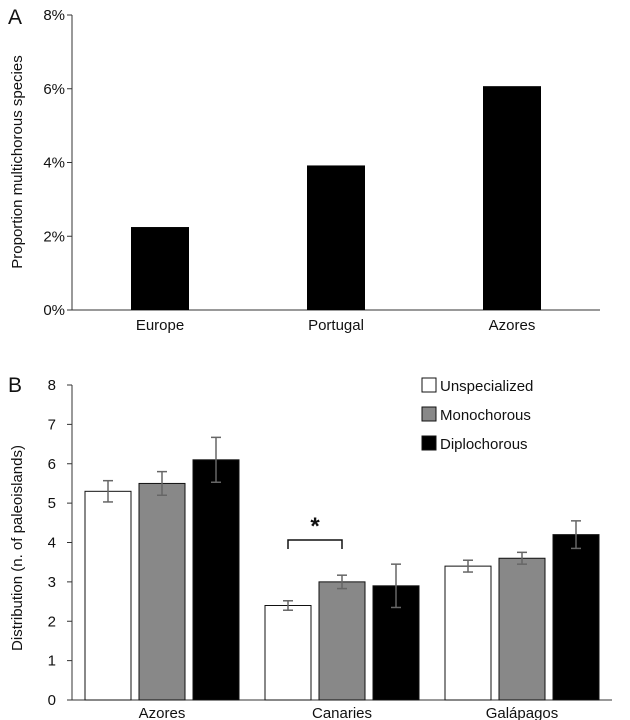 This screenshot has width=630, height=720. Describe the element at coordinates (15, 385) in the screenshot. I see `panel-b-label: B` at that location.